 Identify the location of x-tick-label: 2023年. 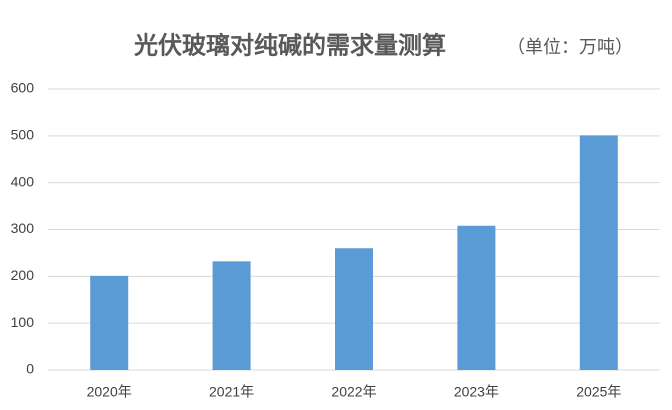
(476, 392).